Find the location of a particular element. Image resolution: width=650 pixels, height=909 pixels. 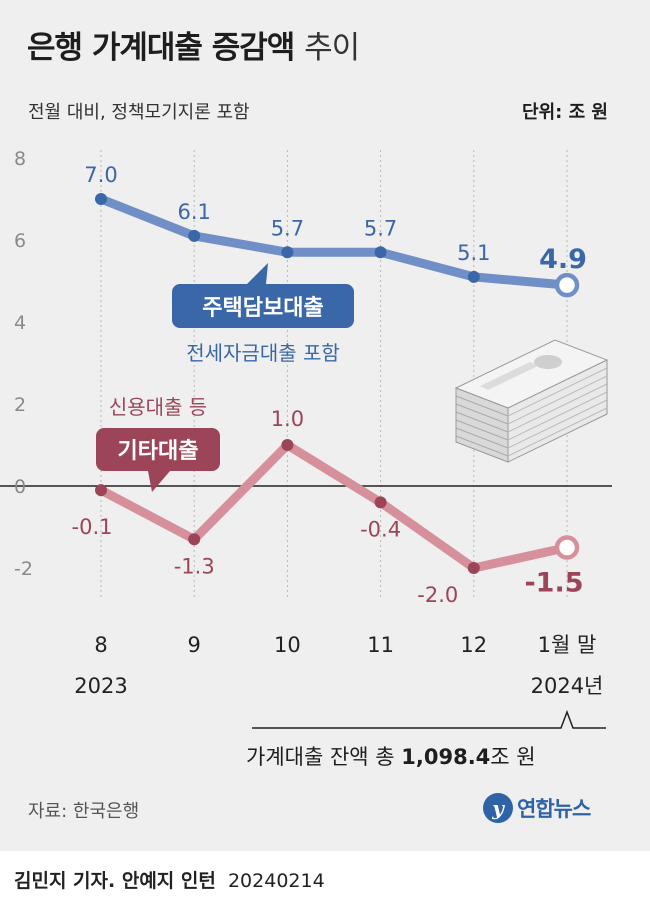

data-point-last-other is located at coordinates (567, 547).